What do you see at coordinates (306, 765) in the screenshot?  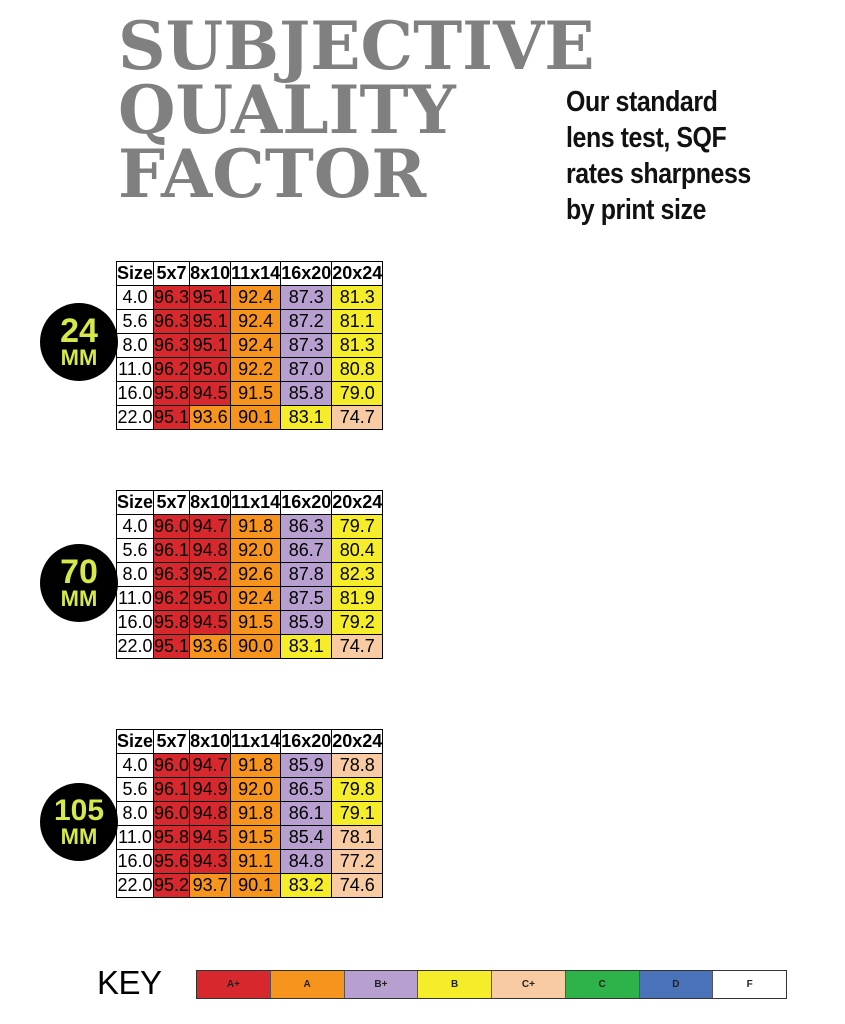 I see `sqf-score-cell: 85.9` at bounding box center [306, 765].